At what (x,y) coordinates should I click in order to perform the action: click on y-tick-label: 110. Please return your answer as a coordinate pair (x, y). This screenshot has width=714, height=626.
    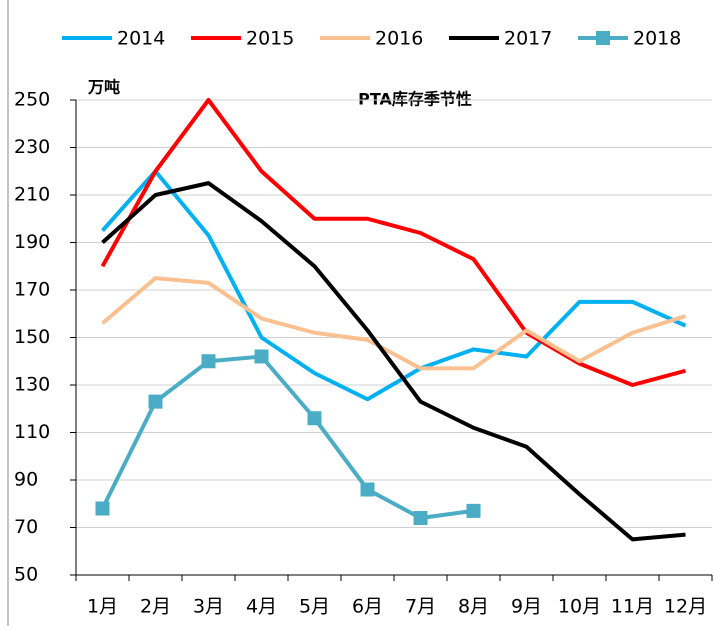
    Looking at the image, I should click on (32, 432).